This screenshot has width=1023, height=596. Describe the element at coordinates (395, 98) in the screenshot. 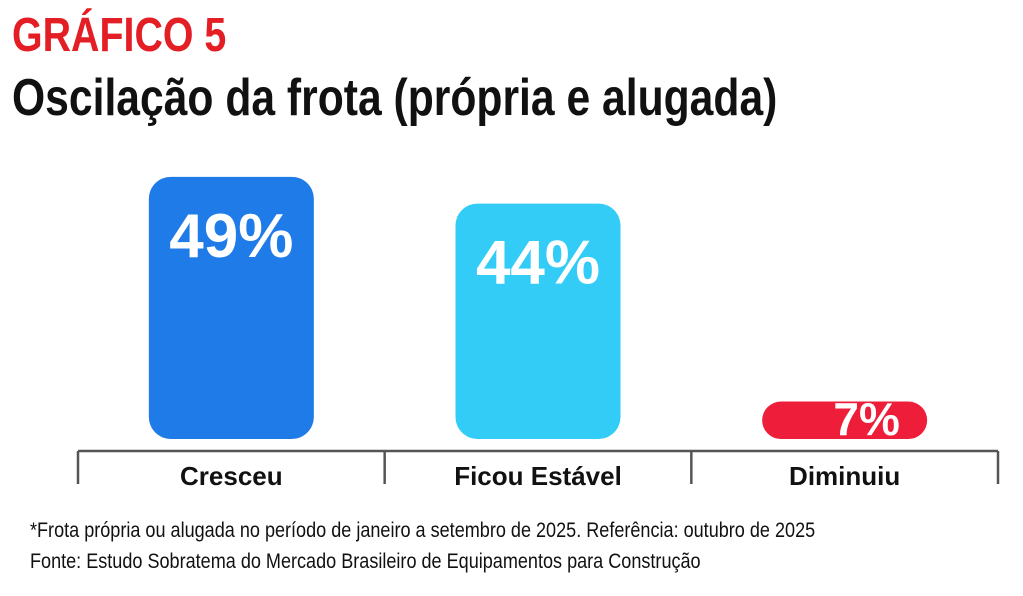

I see `chart-title: Oscilação da frota (própria e alugada)` at that location.